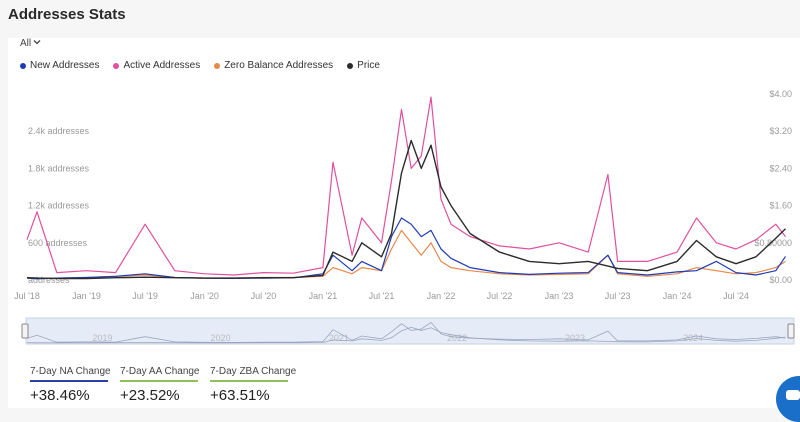  Describe the element at coordinates (160, 385) in the screenshot. I see `stat-aa-change: 7-Day AA Change +23.52%` at that location.